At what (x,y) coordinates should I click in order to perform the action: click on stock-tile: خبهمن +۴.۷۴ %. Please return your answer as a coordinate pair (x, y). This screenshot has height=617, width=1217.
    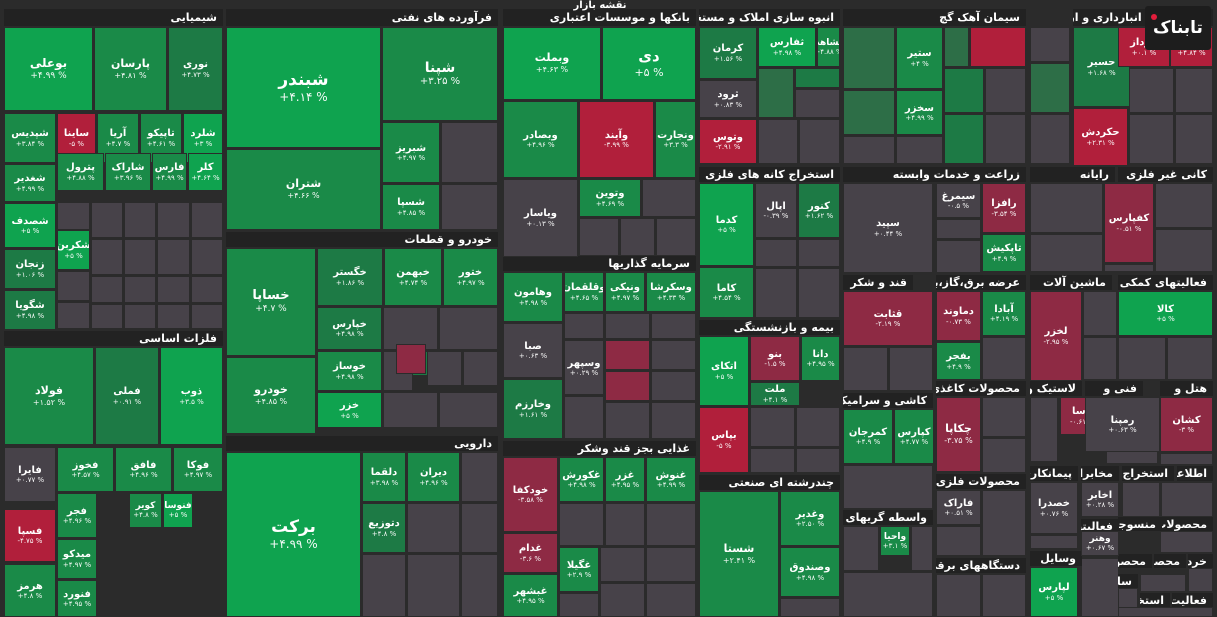
    Looking at the image, I should click on (413, 277).